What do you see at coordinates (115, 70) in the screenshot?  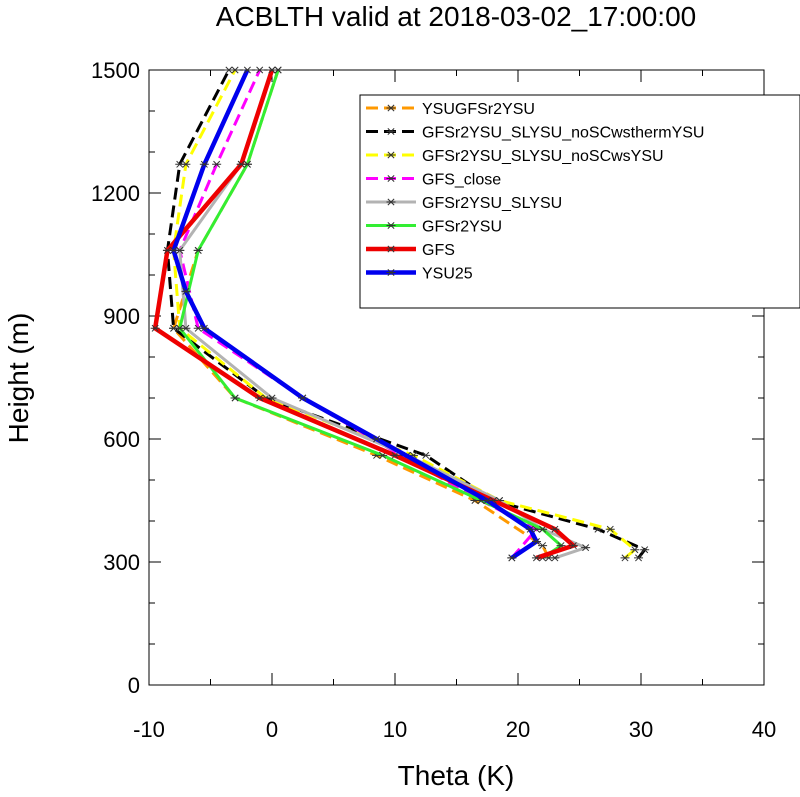 I see `y-tick-label: 1500` at bounding box center [115, 70].